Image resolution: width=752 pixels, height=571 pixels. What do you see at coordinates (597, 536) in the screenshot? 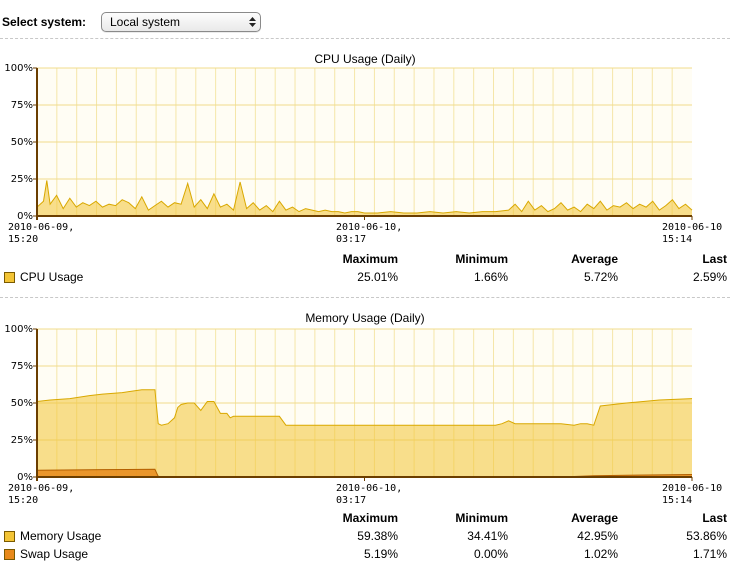
I see `memory-stat-avg: 42.95%` at bounding box center [597, 536].